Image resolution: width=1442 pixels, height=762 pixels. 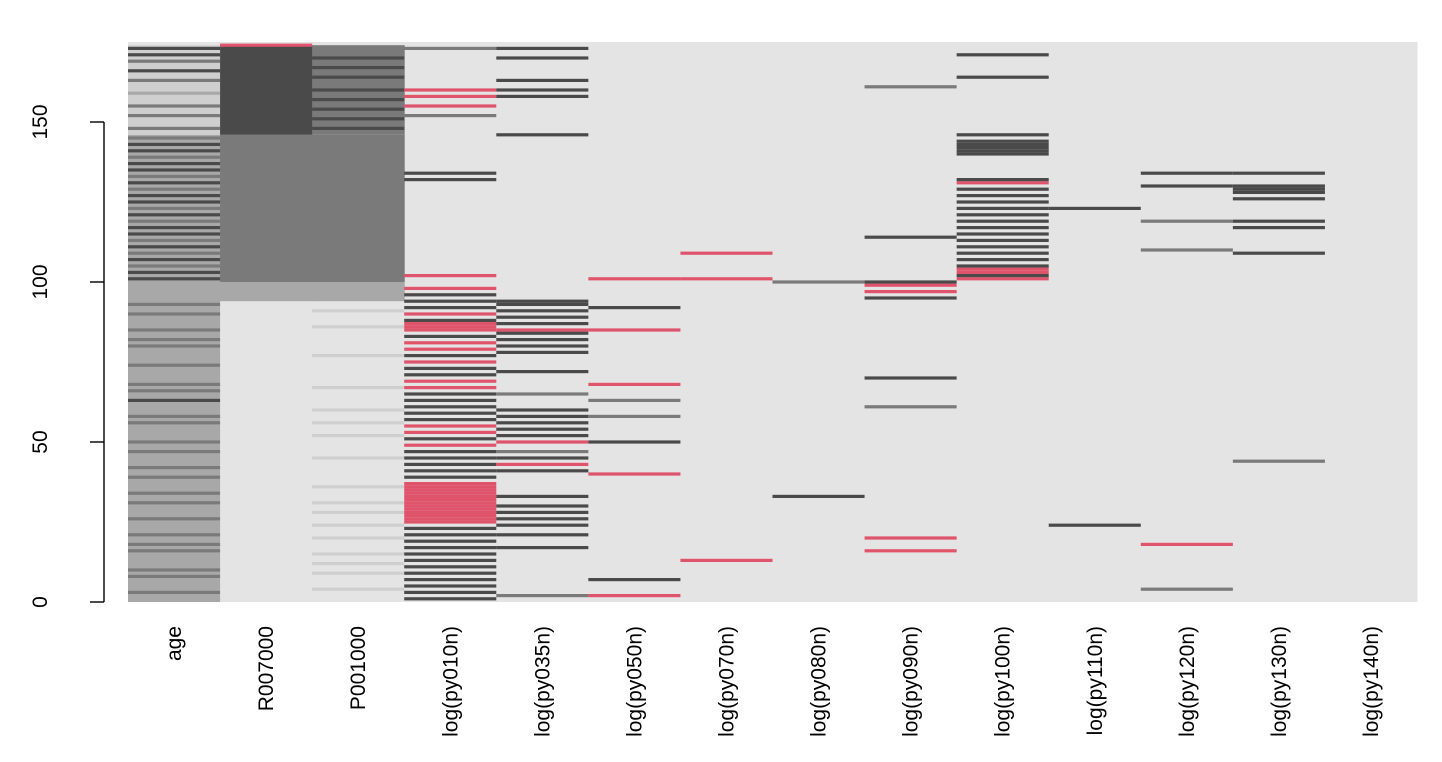 What do you see at coordinates (358, 668) in the screenshot?
I see `x-label-p001000: P001000` at bounding box center [358, 668].